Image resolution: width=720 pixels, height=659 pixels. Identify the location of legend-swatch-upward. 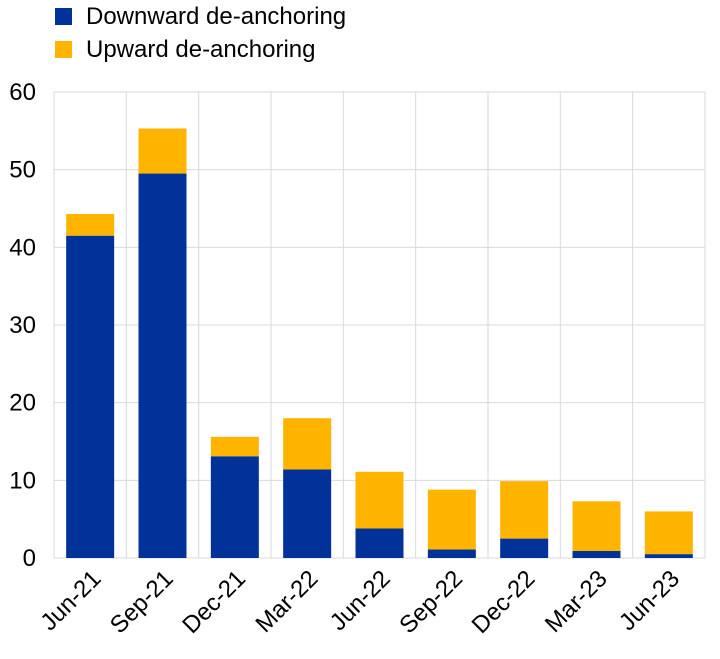
(63, 49).